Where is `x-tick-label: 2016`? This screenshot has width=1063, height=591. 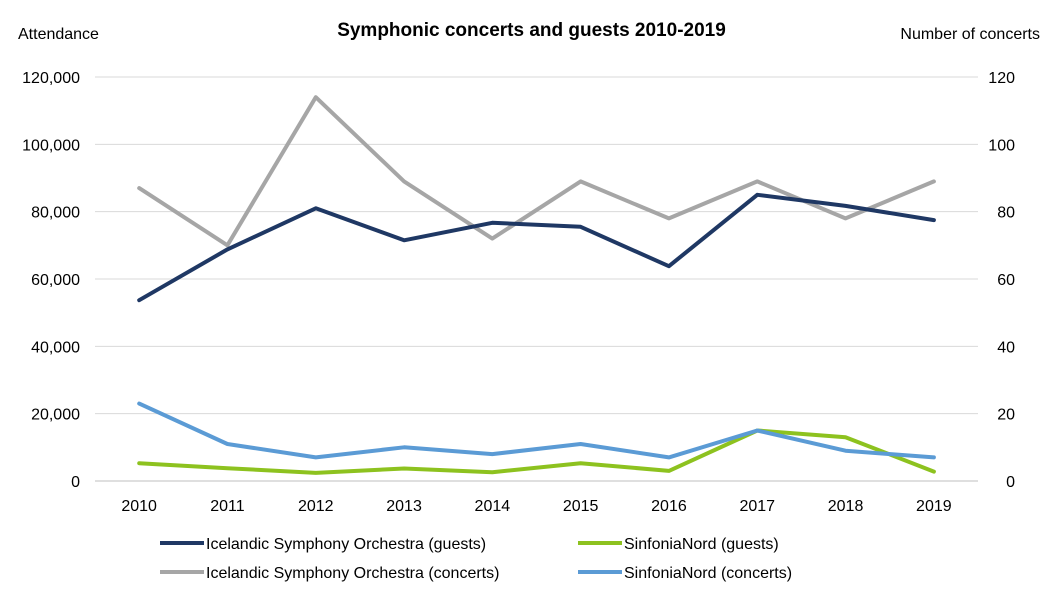
x-tick-label: 2016 is located at coordinates (669, 506).